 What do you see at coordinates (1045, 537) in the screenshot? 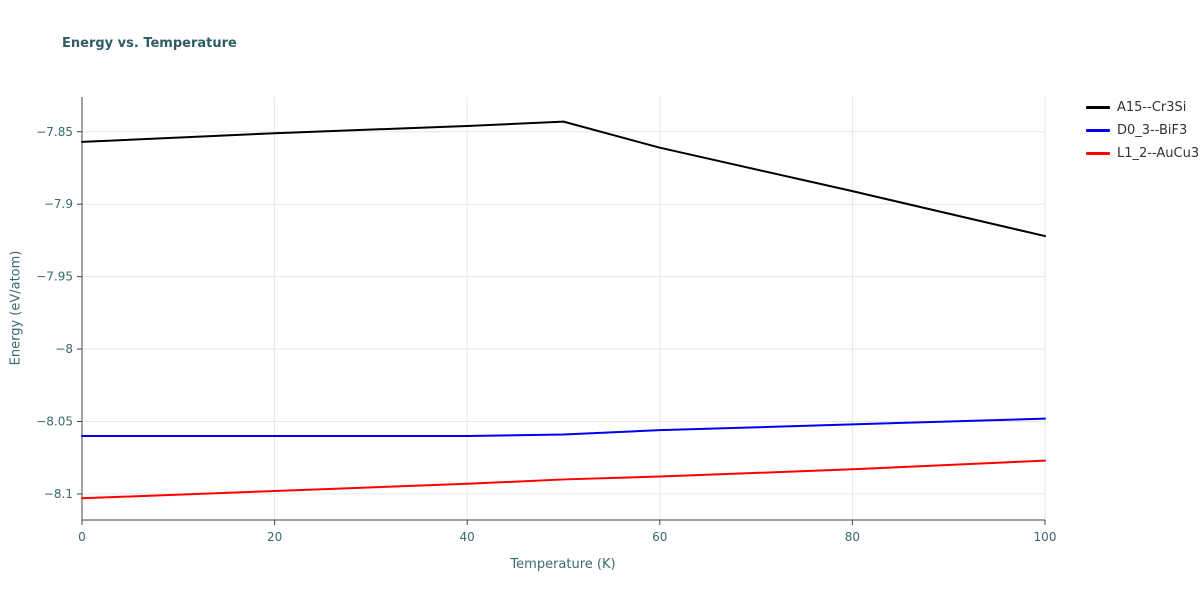
I see `x-tick-label: 100` at bounding box center [1045, 537].